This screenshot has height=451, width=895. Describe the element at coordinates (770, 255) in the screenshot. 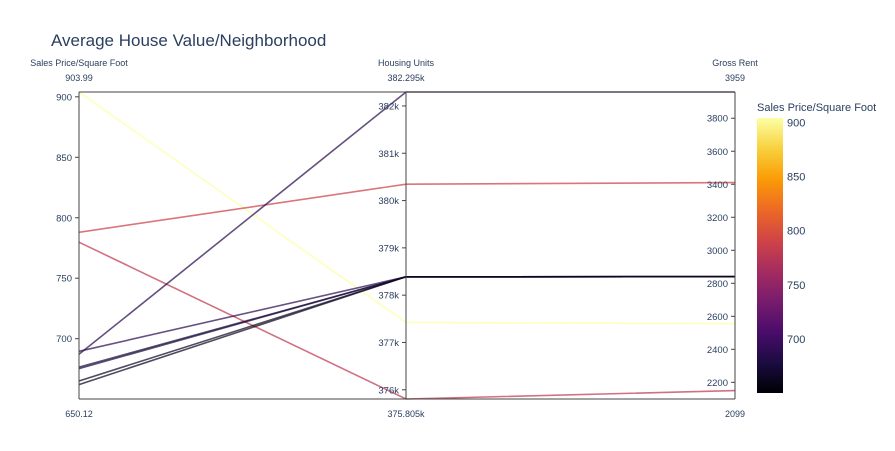

I see `colorbar-gradient` at that location.